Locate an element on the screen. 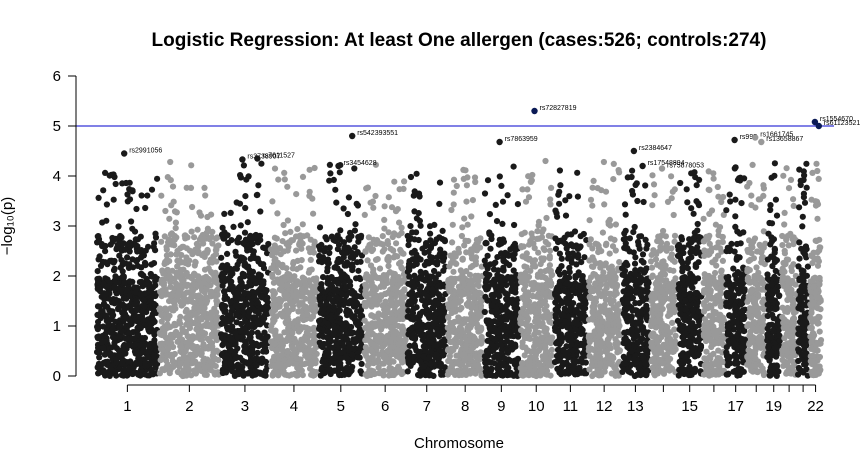 The image size is (868, 466). y-axis-label: −log₁₀(p) is located at coordinates (8, 226).